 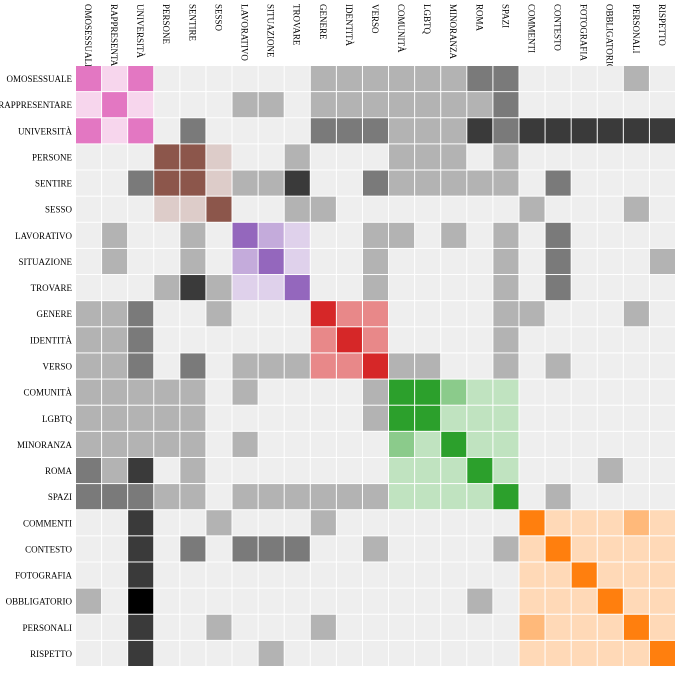 What do you see at coordinates (375, 575) in the screenshot?
I see `cell-fotografia-verso` at bounding box center [375, 575].